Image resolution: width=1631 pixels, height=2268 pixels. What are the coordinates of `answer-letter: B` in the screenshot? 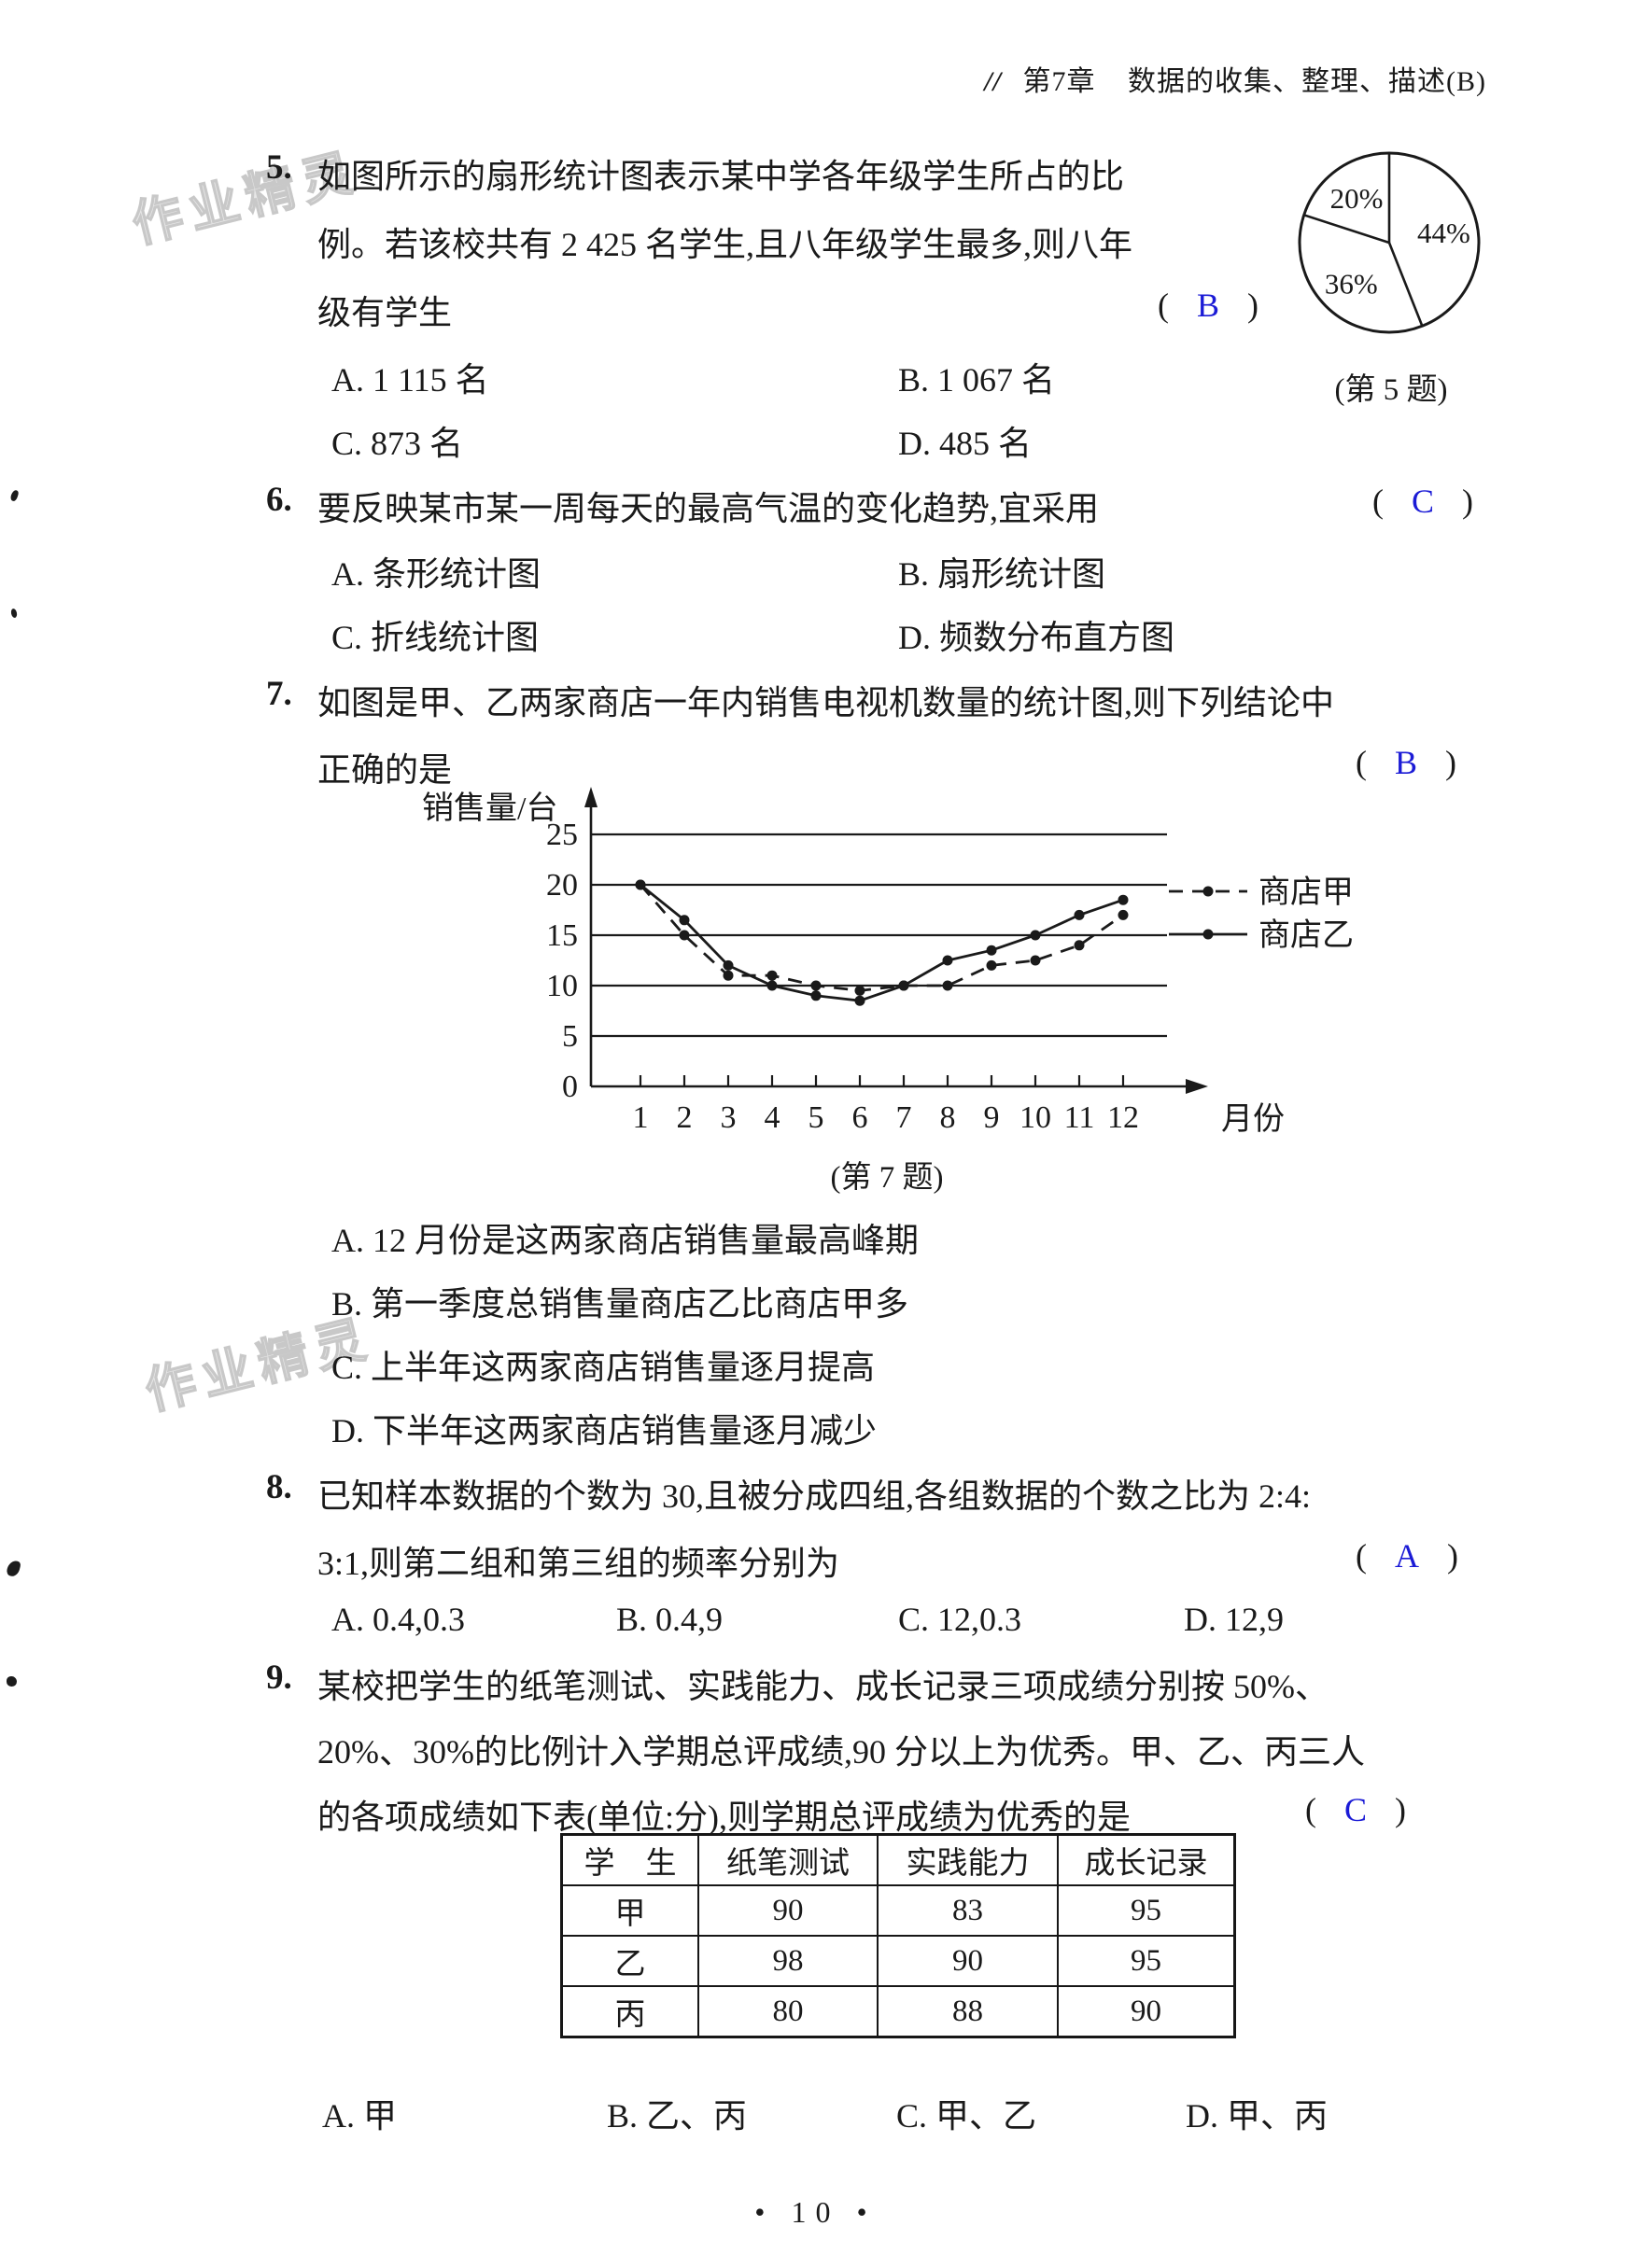 It's located at (1406, 762).